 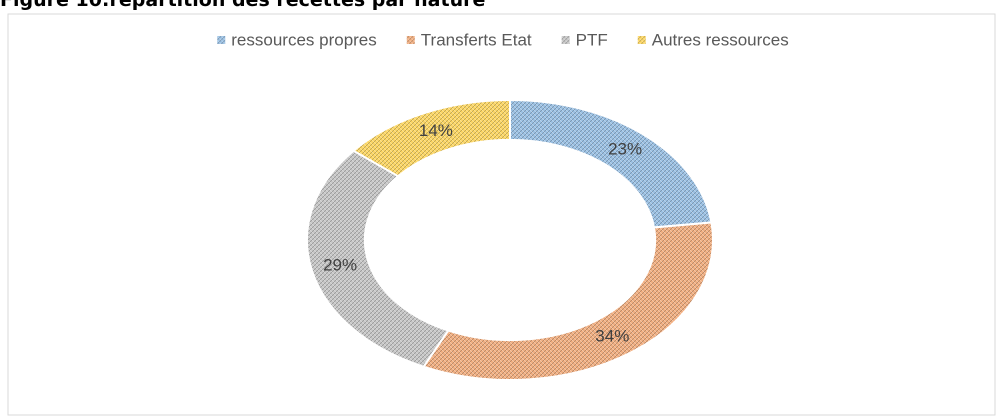 What do you see at coordinates (436, 130) in the screenshot?
I see `data-label: 14%` at bounding box center [436, 130].